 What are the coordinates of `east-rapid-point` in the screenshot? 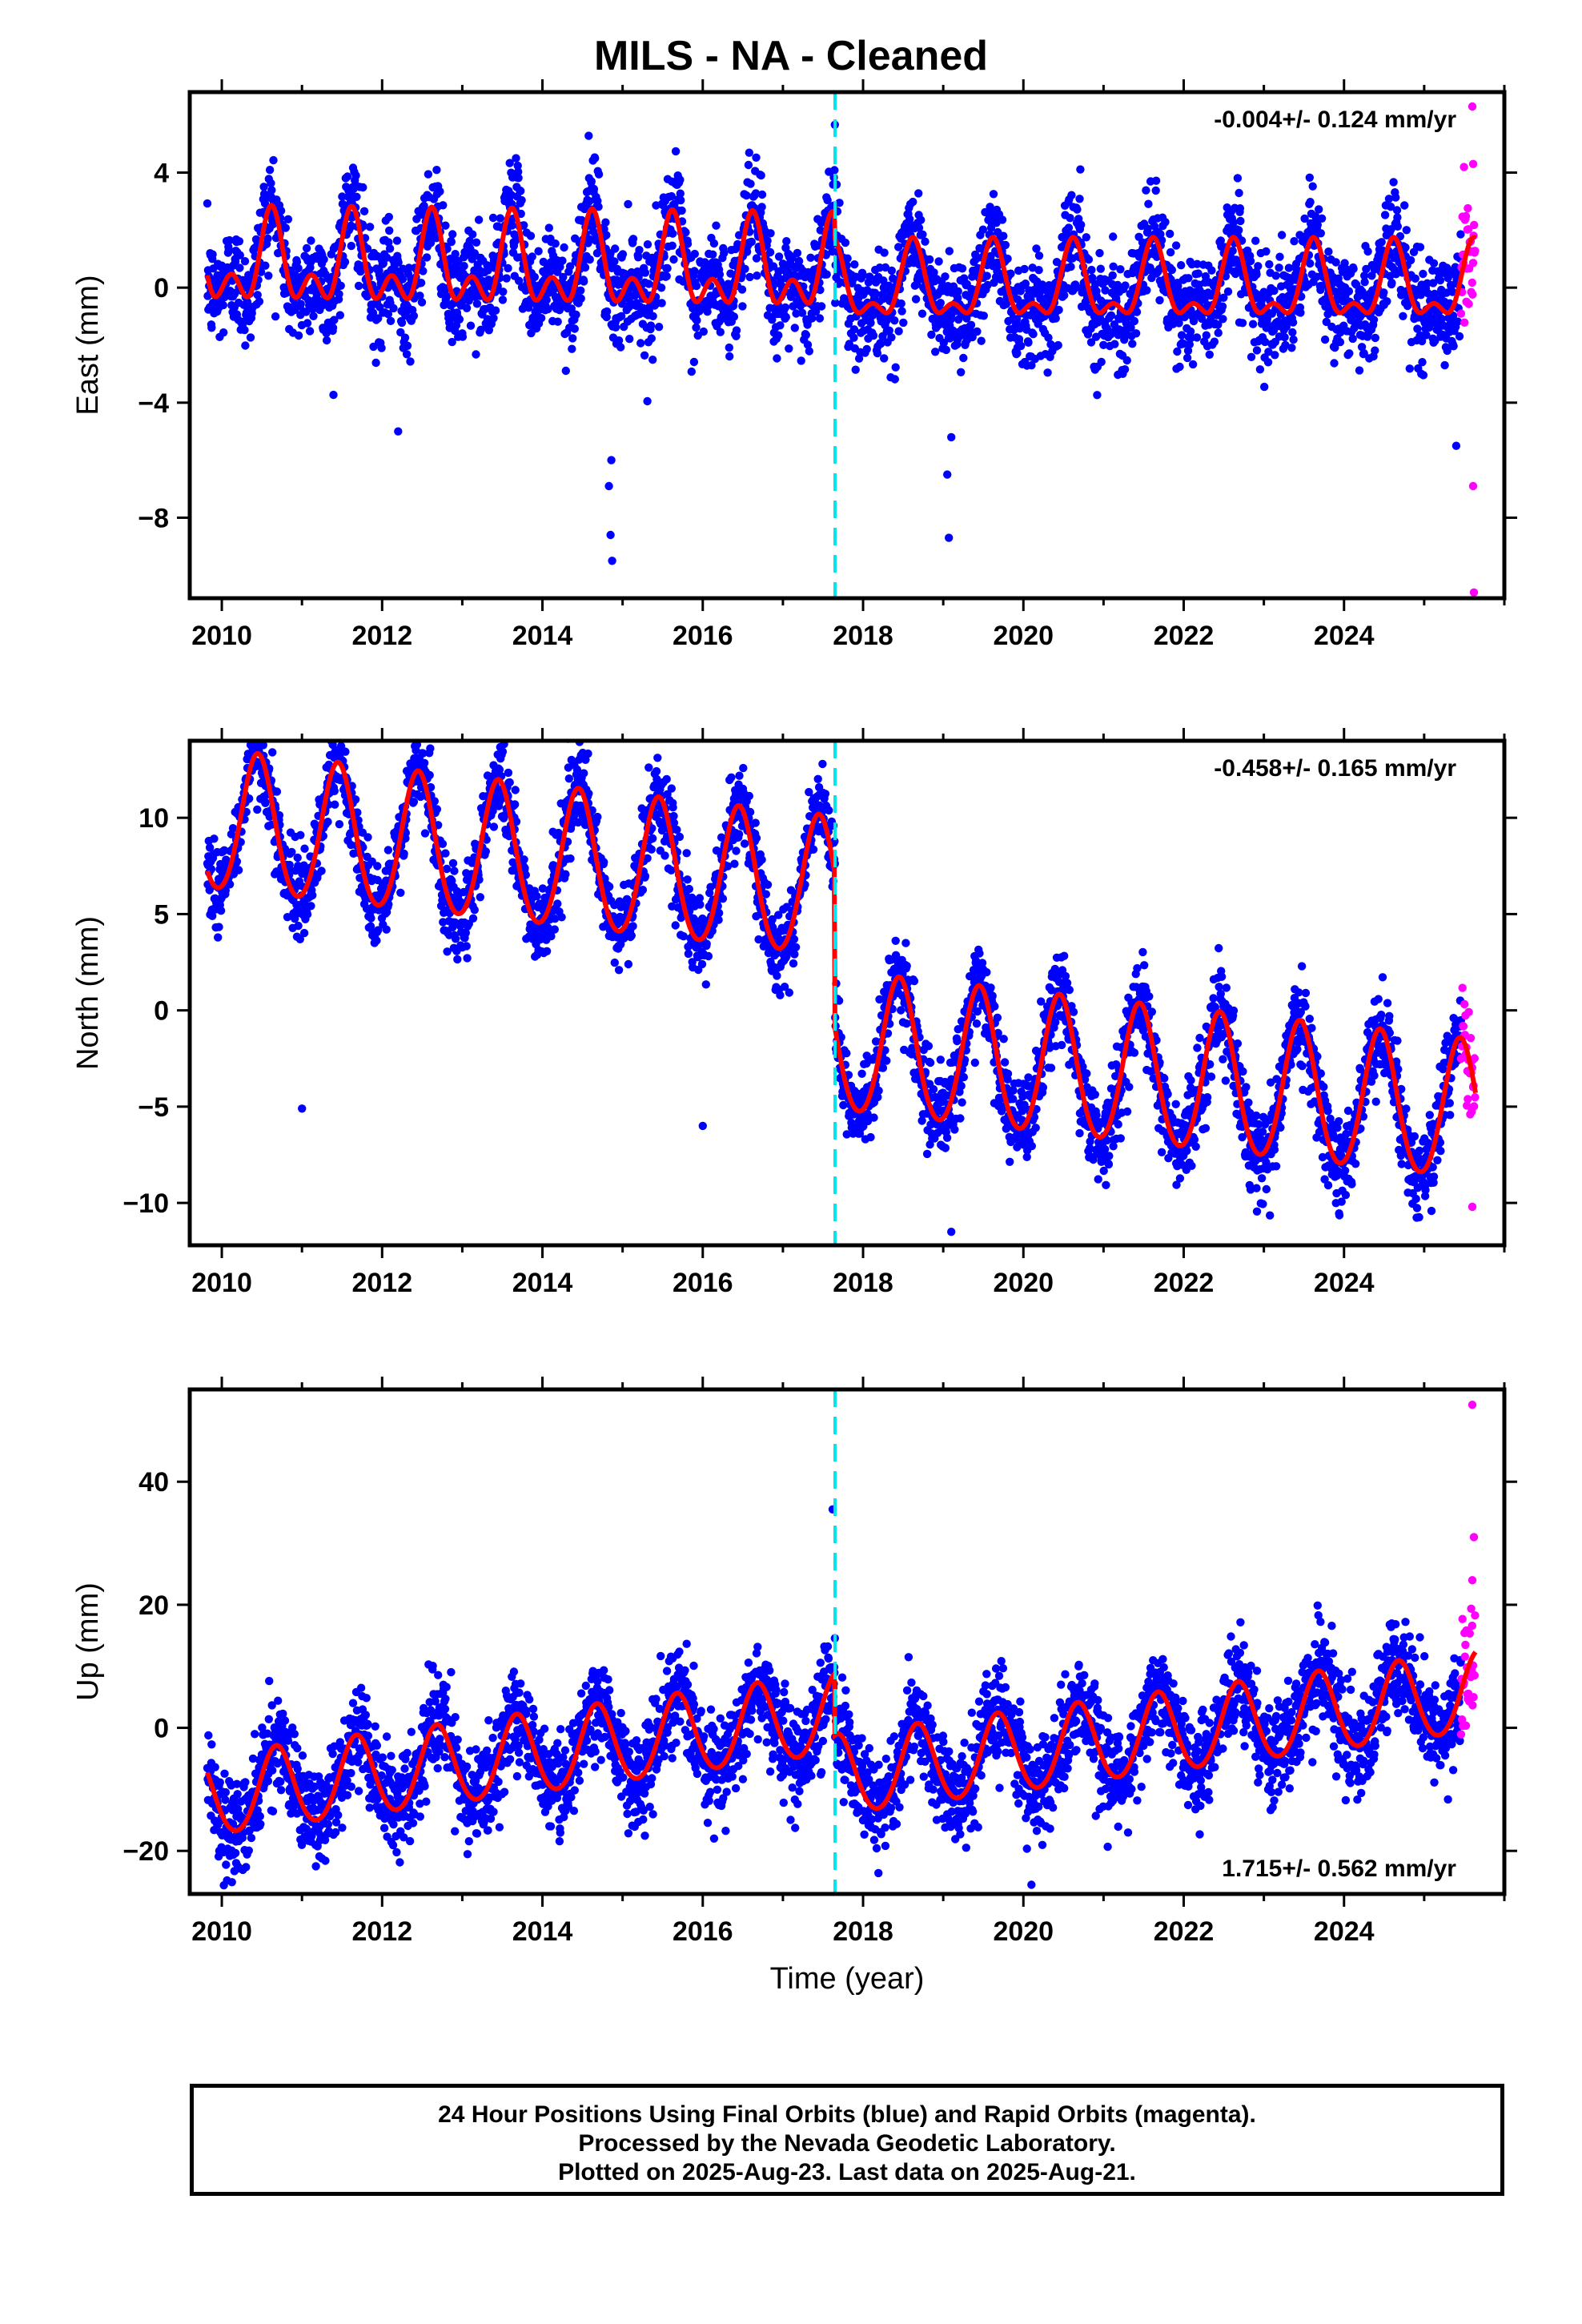 It's located at (1468, 229).